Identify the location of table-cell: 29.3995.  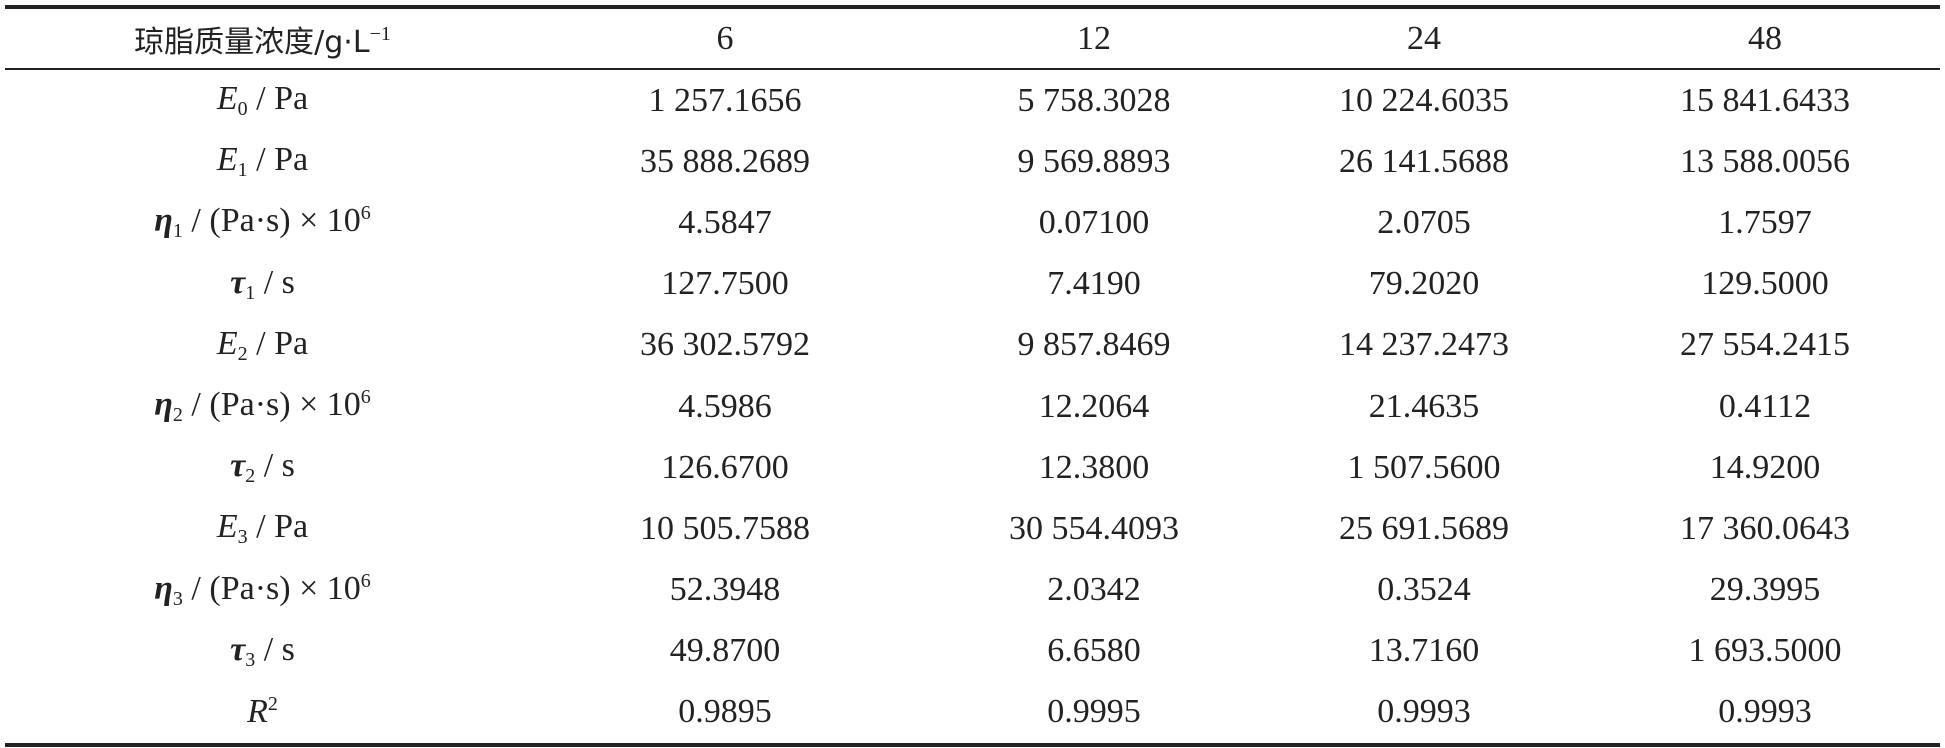
(1765, 590).